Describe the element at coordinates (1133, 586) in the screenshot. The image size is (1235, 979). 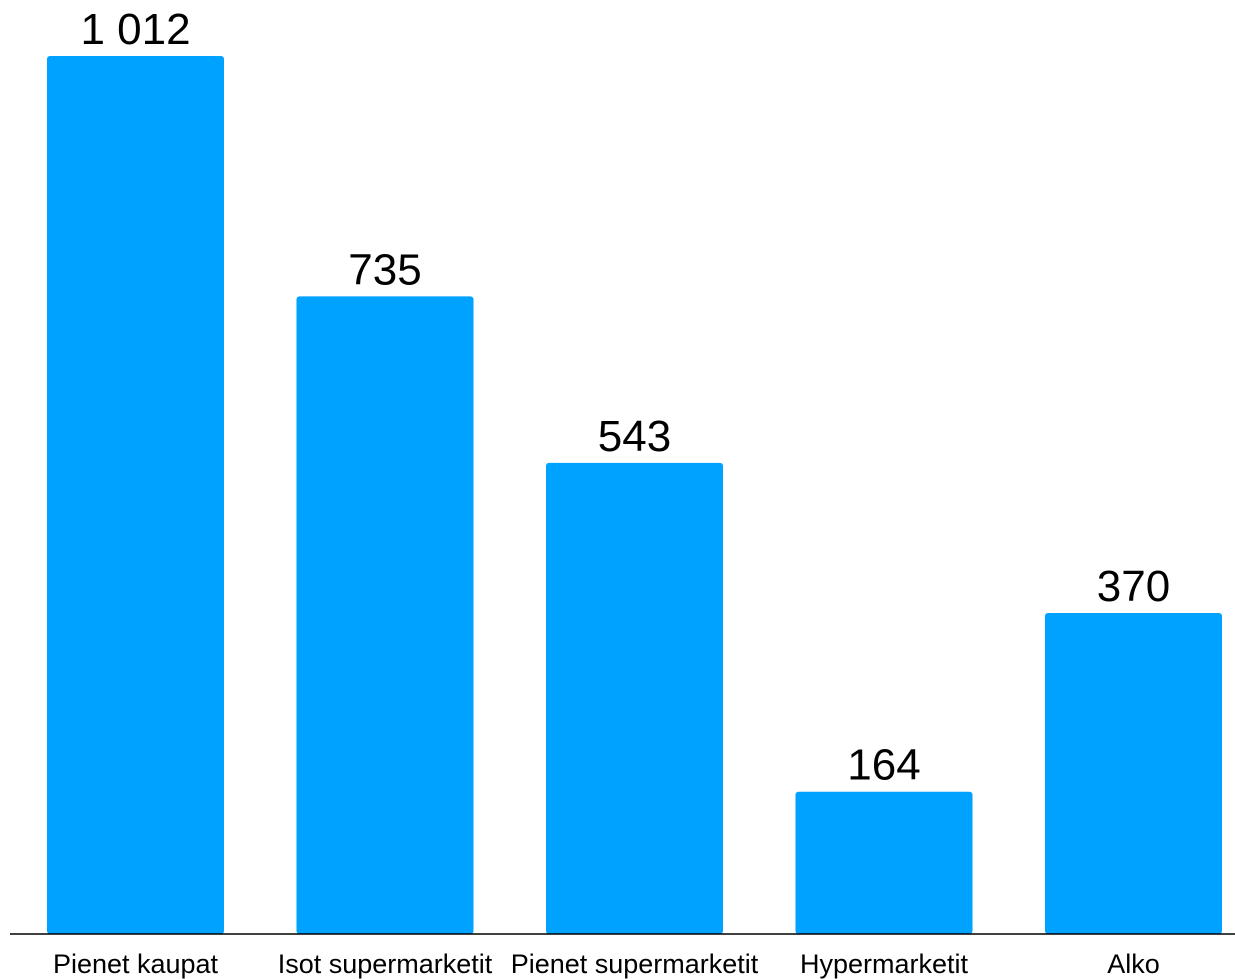
I see `bar-value-label-4: 370` at that location.